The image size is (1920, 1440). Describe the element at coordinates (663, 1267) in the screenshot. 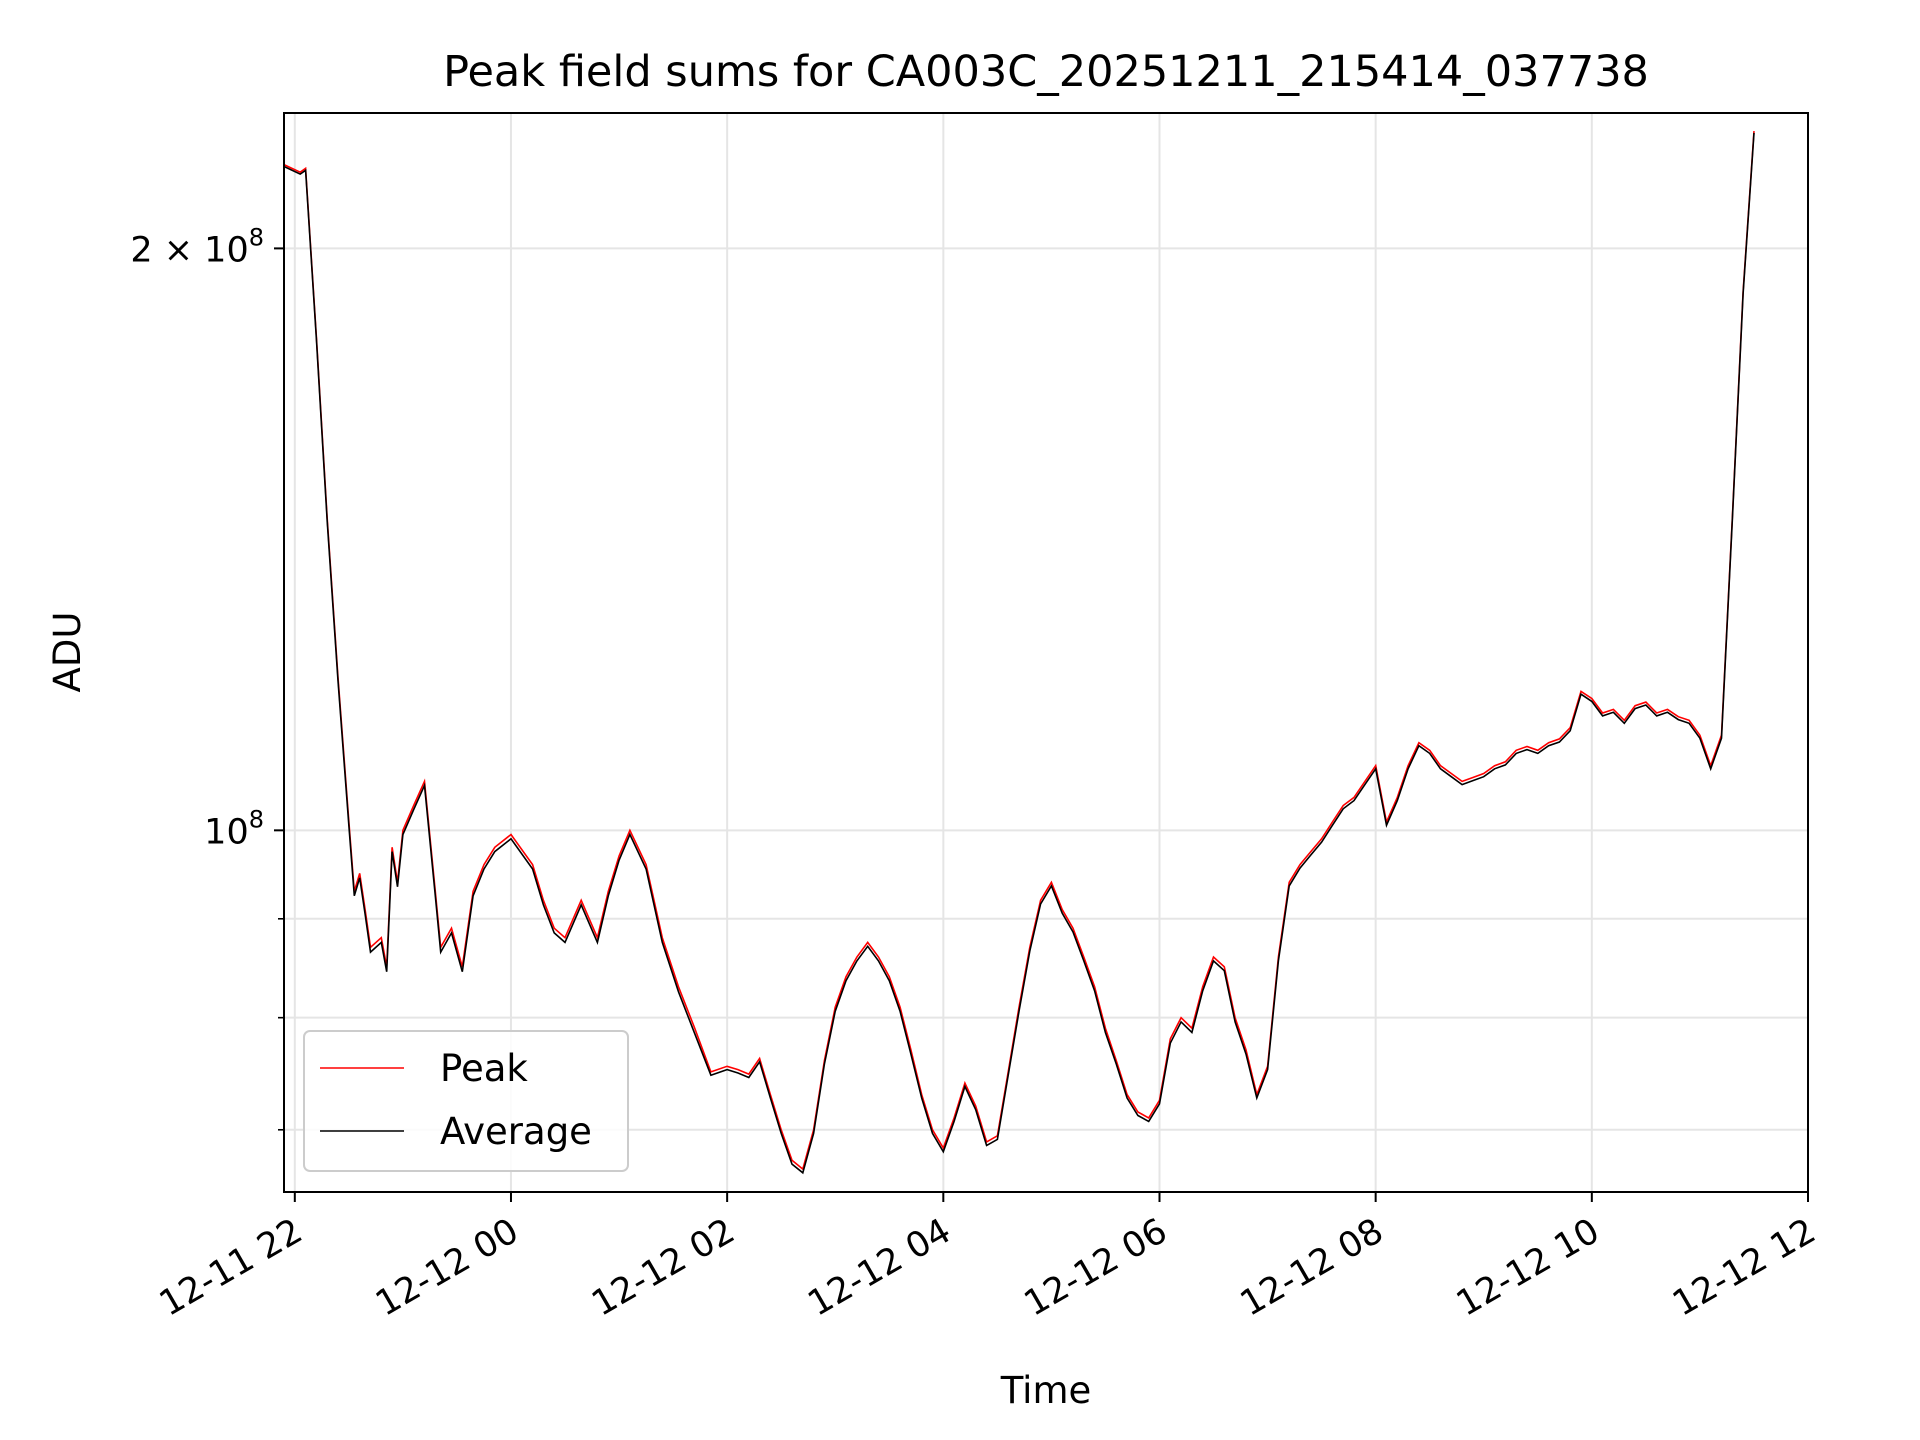

I see `x-tick-label: 12-12 02` at that location.